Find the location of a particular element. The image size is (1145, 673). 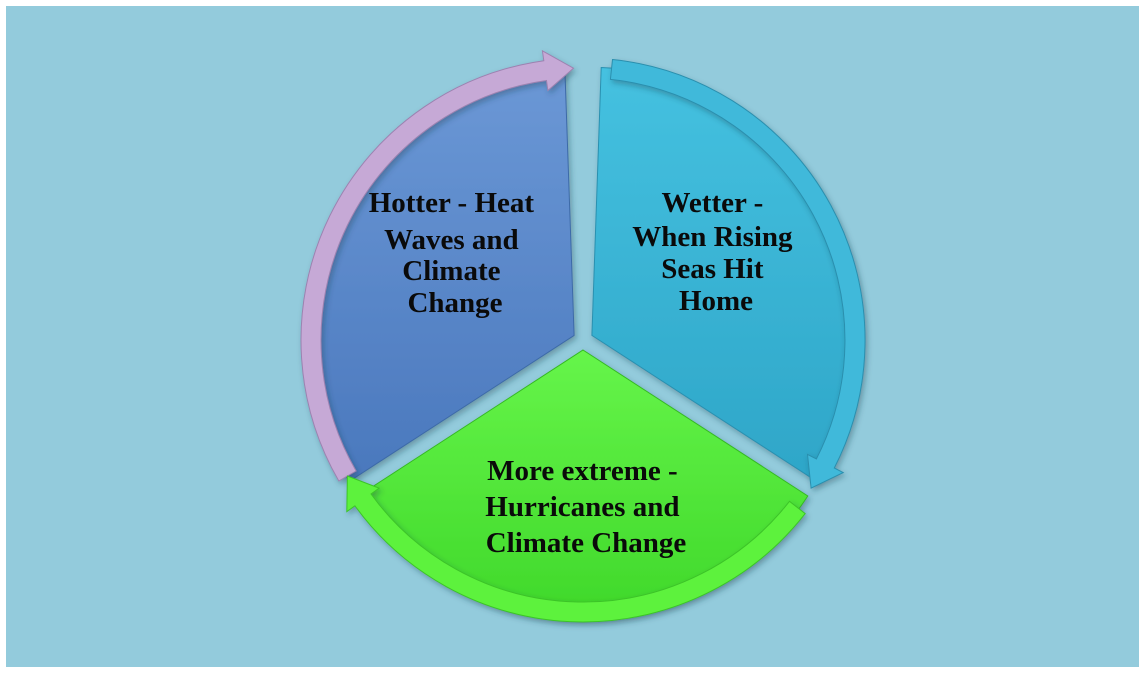

curved-arrow-extreme is located at coordinates (576, 549).